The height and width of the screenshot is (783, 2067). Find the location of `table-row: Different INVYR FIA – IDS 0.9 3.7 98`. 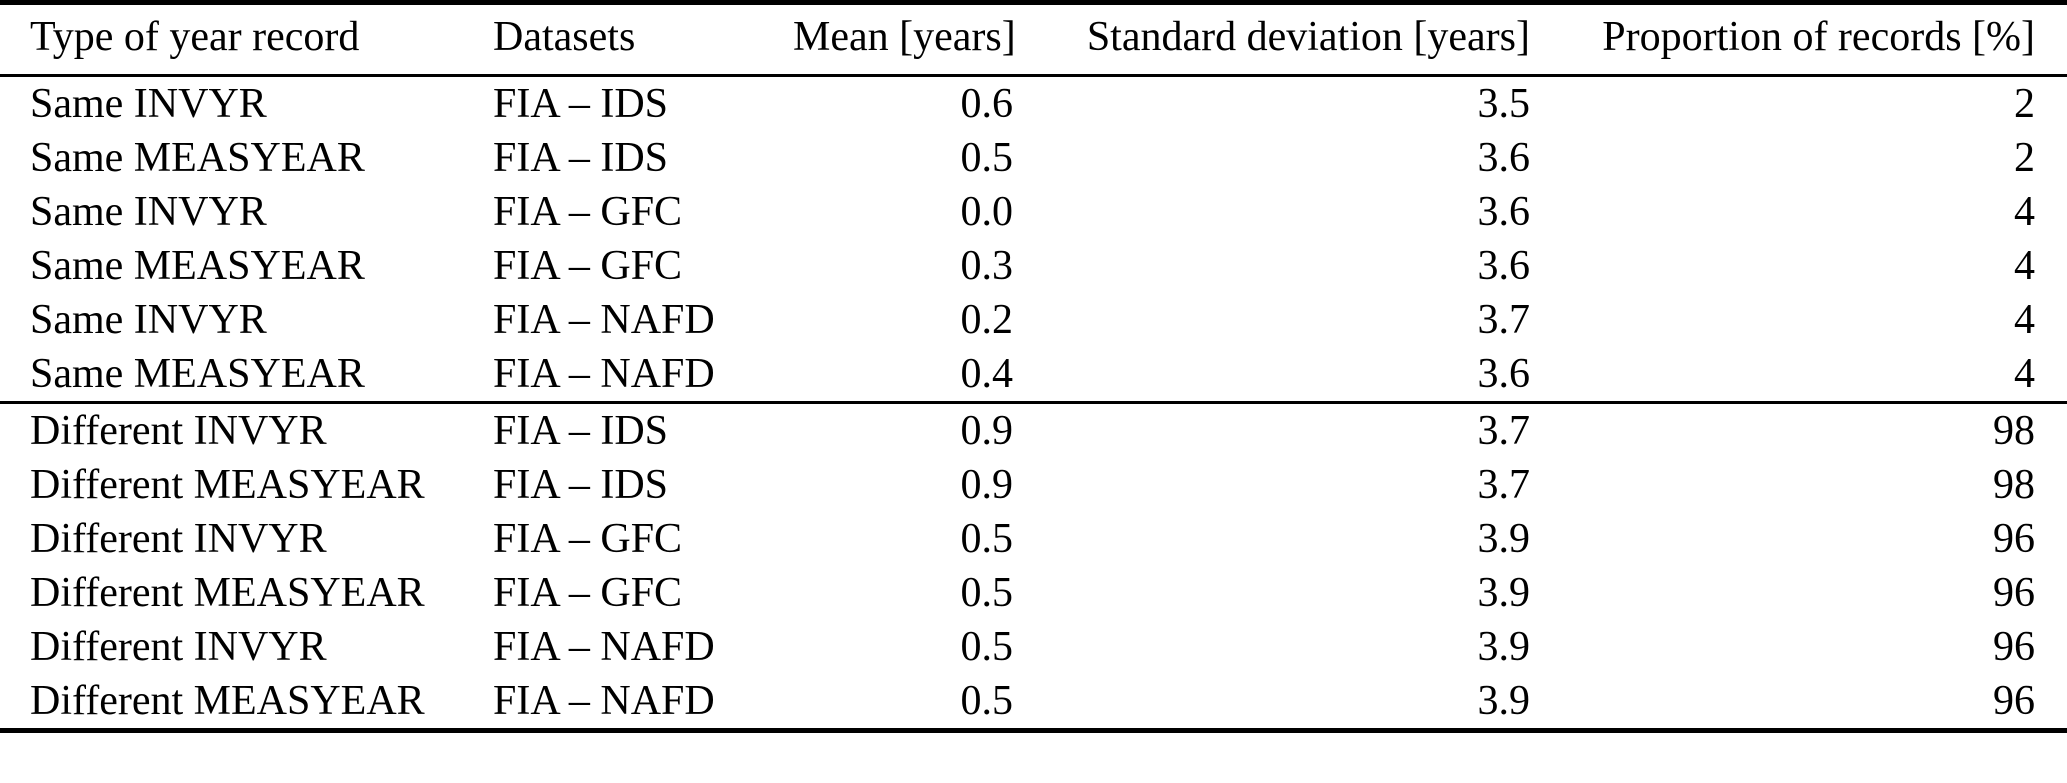

table-row: Different INVYR FIA – IDS 0.9 3.7 98 is located at coordinates (1033, 431).